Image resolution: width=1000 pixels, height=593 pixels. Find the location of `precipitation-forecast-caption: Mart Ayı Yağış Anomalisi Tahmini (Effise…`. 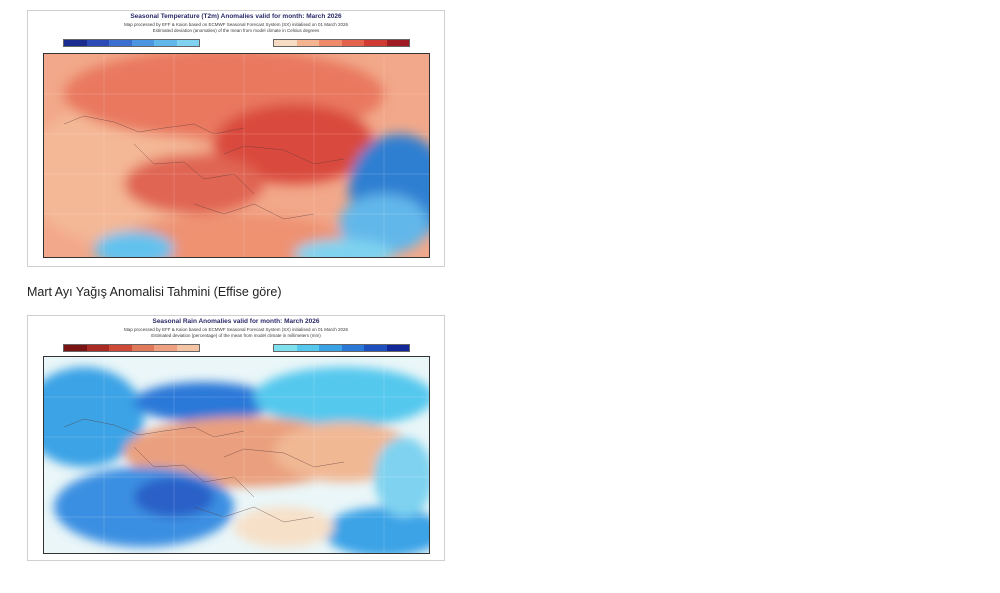

precipitation-forecast-caption: Mart Ayı Yağış Anomalisi Tahmini (Effise… is located at coordinates (154, 292).